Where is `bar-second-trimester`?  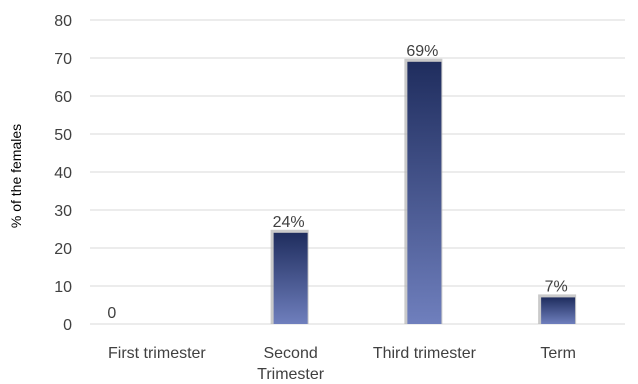 bar-second-trimester is located at coordinates (290, 278).